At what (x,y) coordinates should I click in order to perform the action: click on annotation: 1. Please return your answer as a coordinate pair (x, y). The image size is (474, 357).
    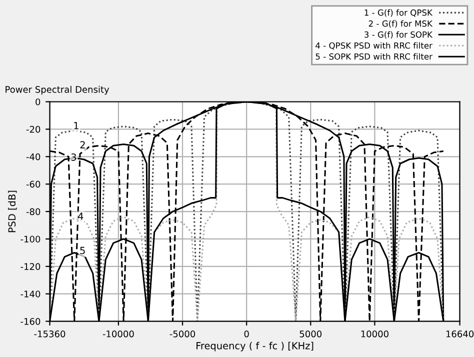
    Looking at the image, I should click on (76, 126).